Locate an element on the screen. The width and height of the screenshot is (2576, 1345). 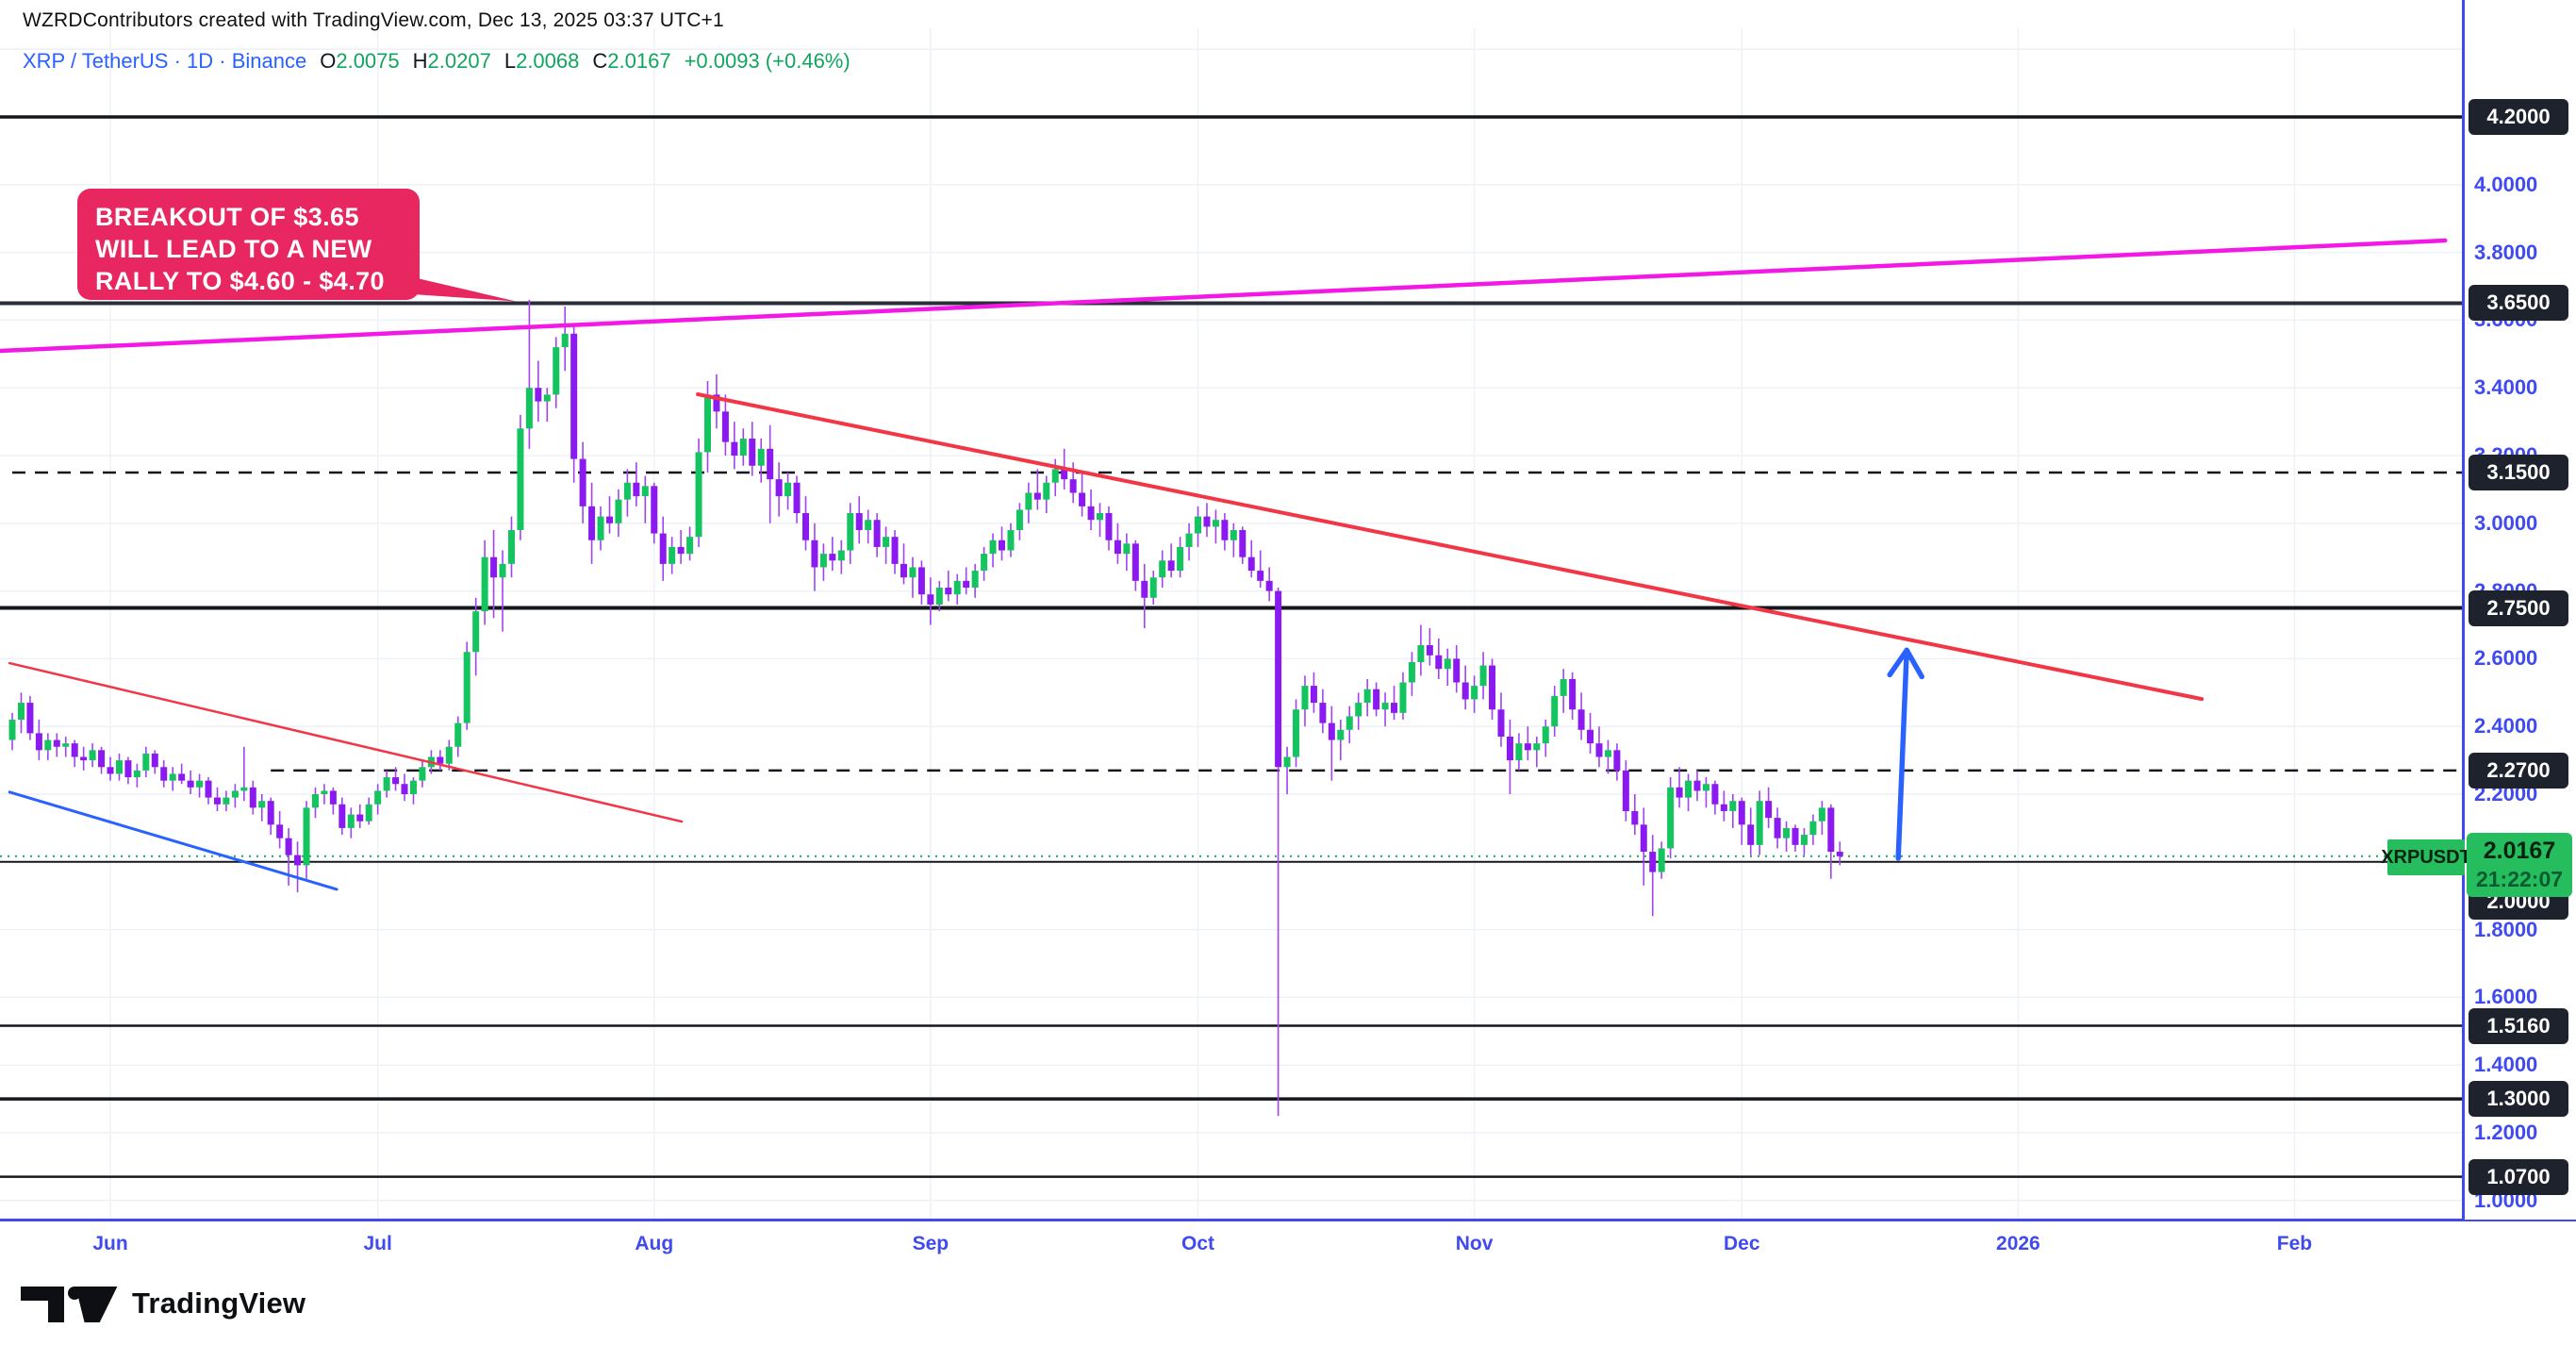
price-tick-3.0000: 3.0000 is located at coordinates (2506, 522).